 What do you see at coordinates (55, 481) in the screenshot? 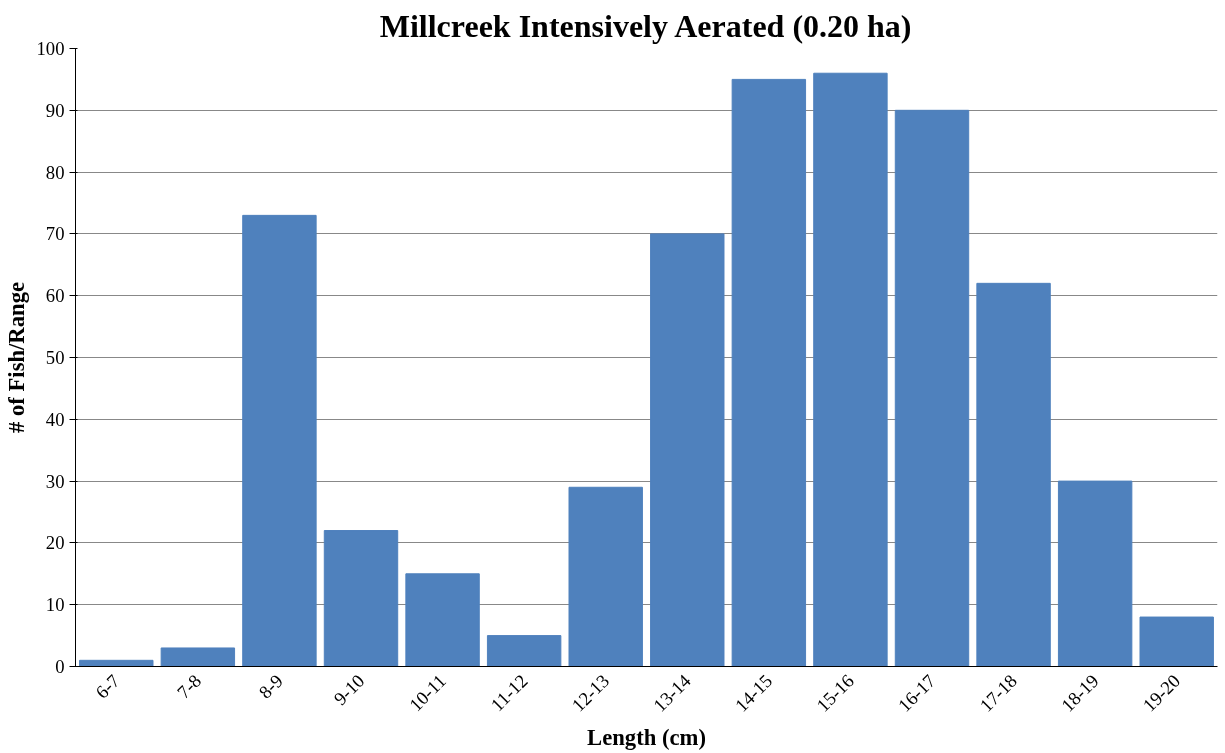
I see `y-tick-label: 30` at bounding box center [55, 481].